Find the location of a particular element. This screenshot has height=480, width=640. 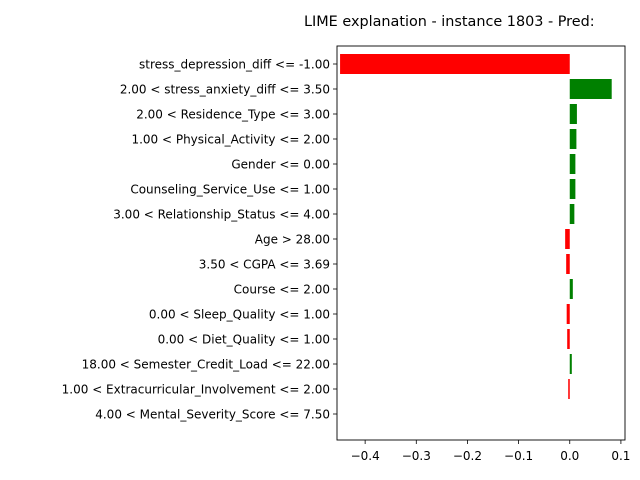

x-tick-label: −0.2 is located at coordinates (467, 456).